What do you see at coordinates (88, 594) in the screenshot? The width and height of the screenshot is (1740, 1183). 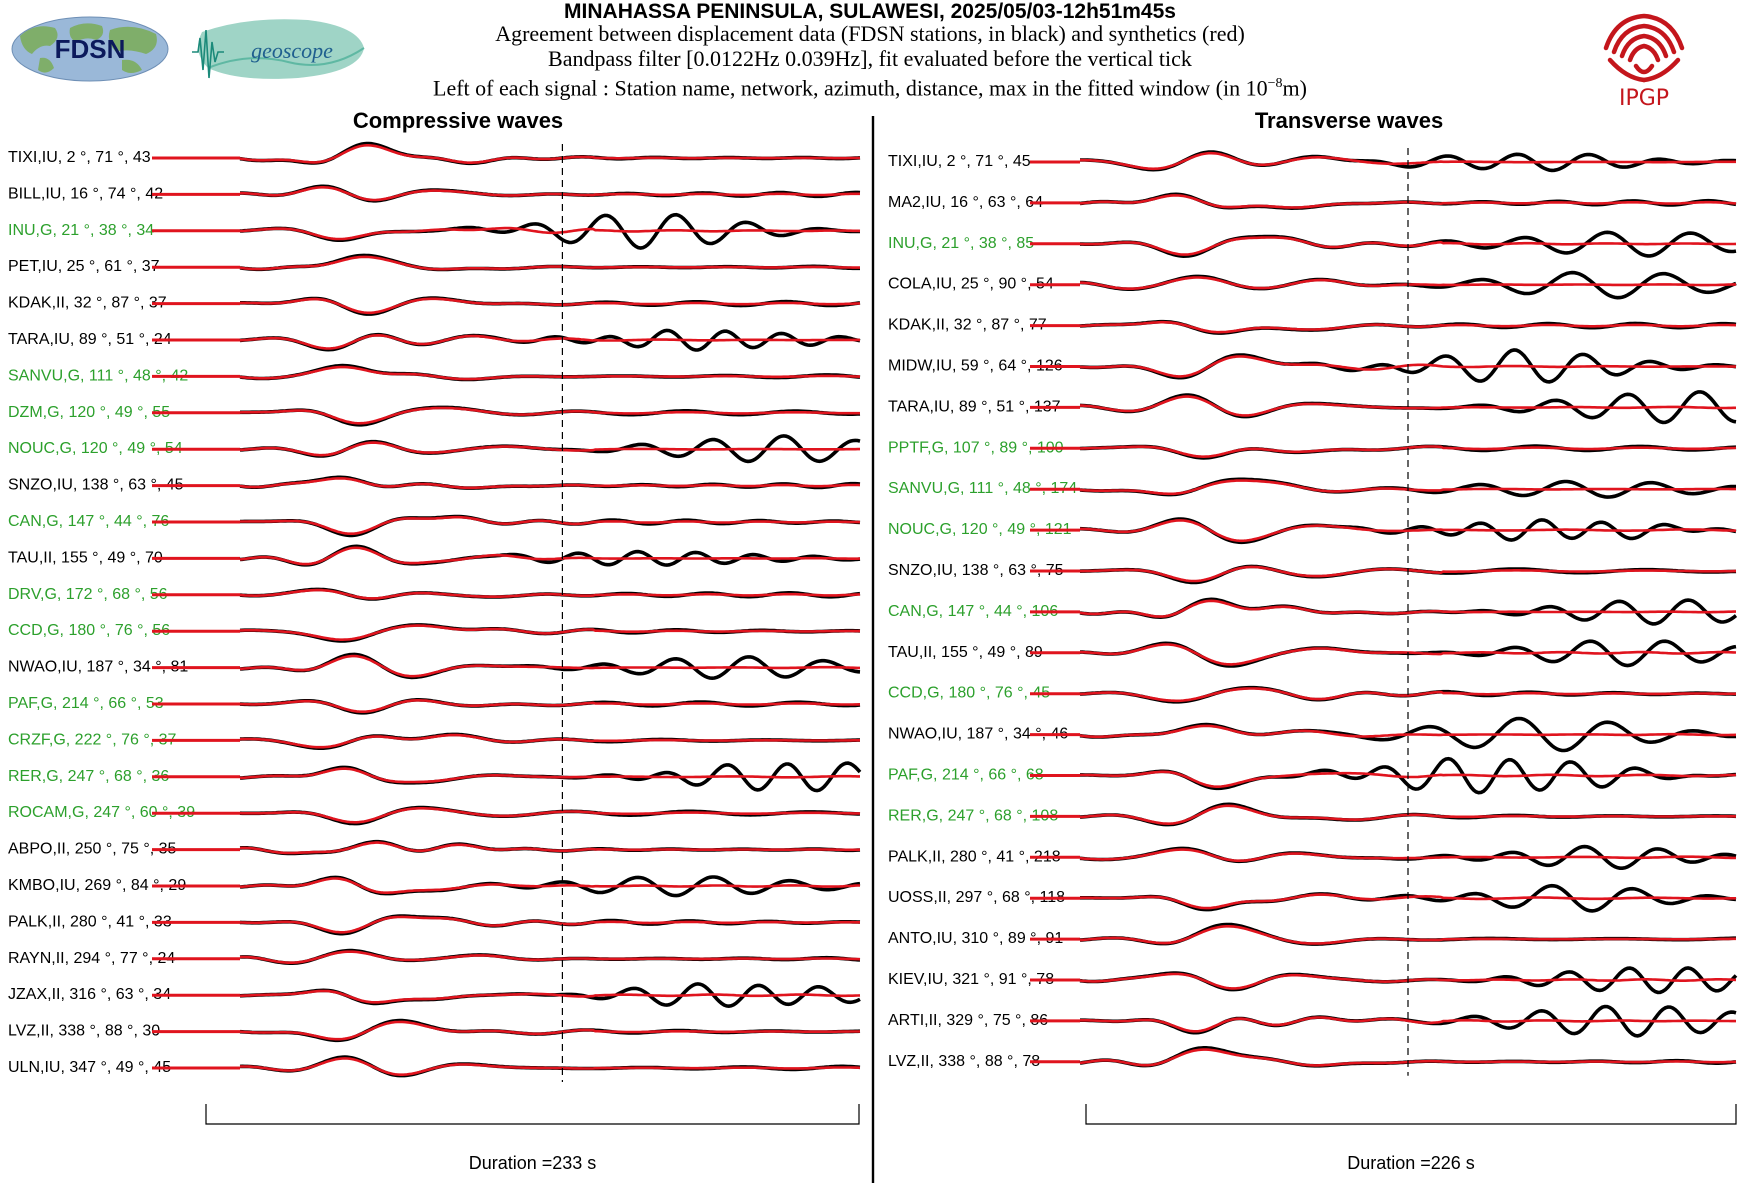 I see `station-label: DRV,G, 172 °, 68 °, 56` at bounding box center [88, 594].